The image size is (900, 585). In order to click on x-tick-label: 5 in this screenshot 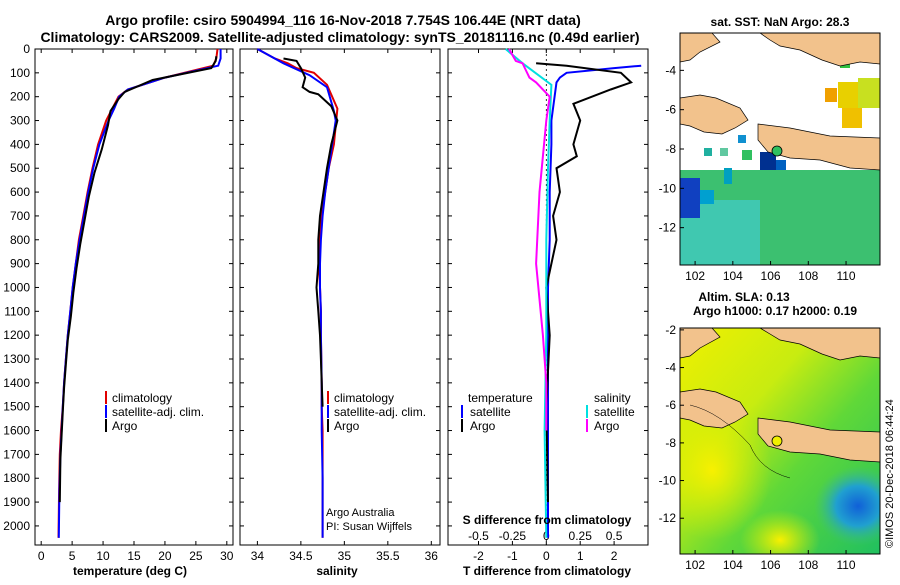, I will do `click(72, 556)`.